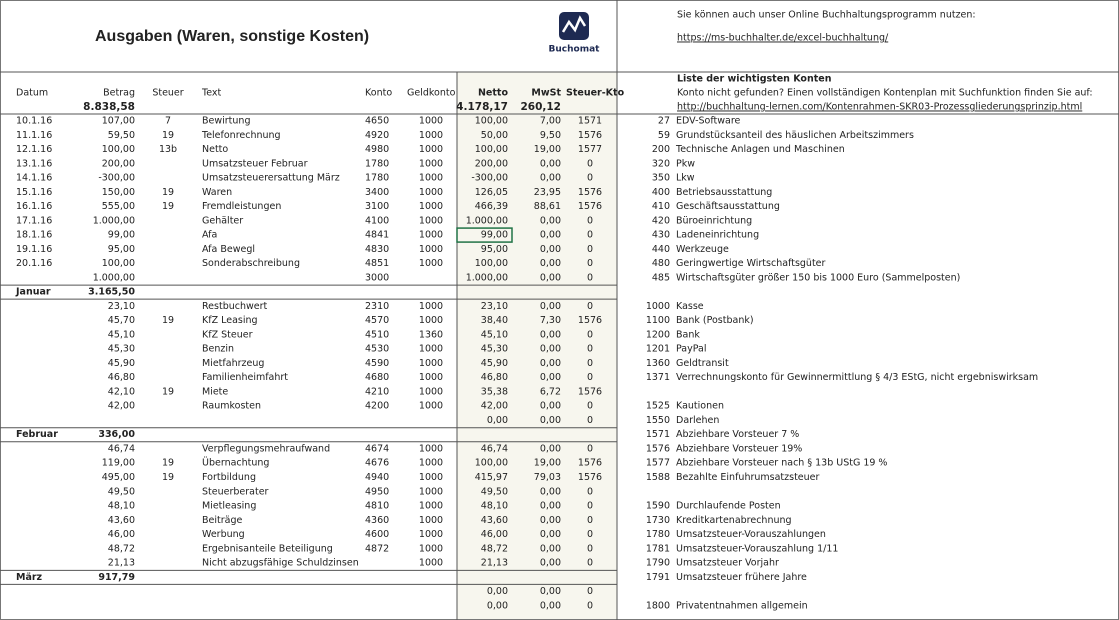  Describe the element at coordinates (121, 520) in the screenshot. I see `amount-cell: 43,60` at that location.